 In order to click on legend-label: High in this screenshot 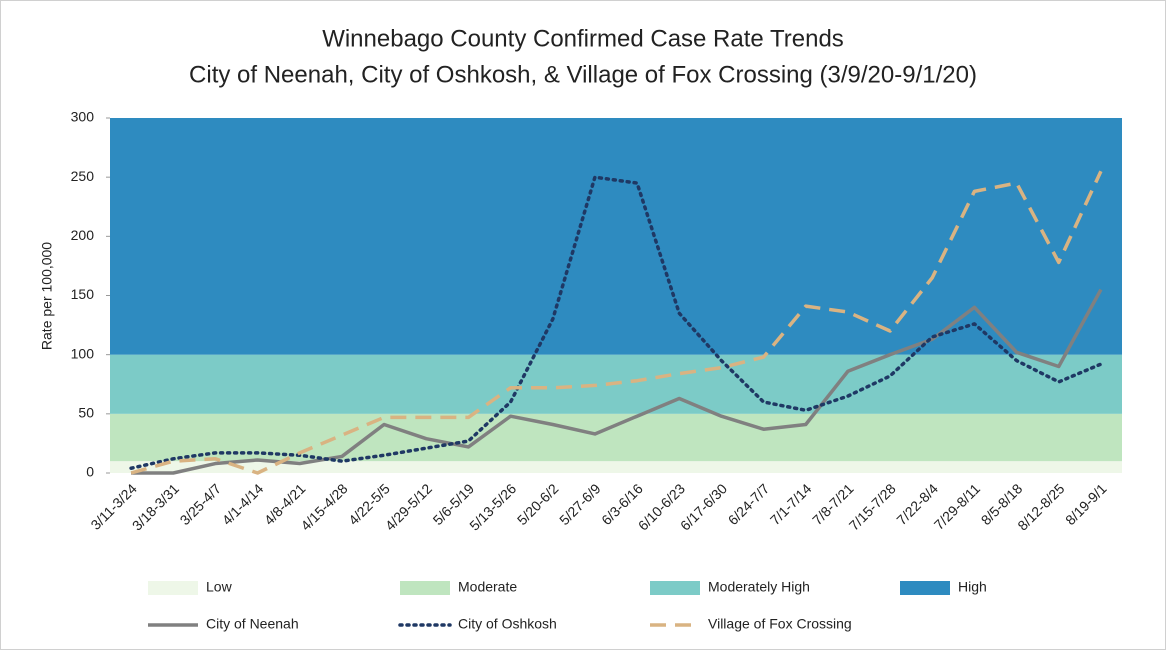, I will do `click(972, 587)`.